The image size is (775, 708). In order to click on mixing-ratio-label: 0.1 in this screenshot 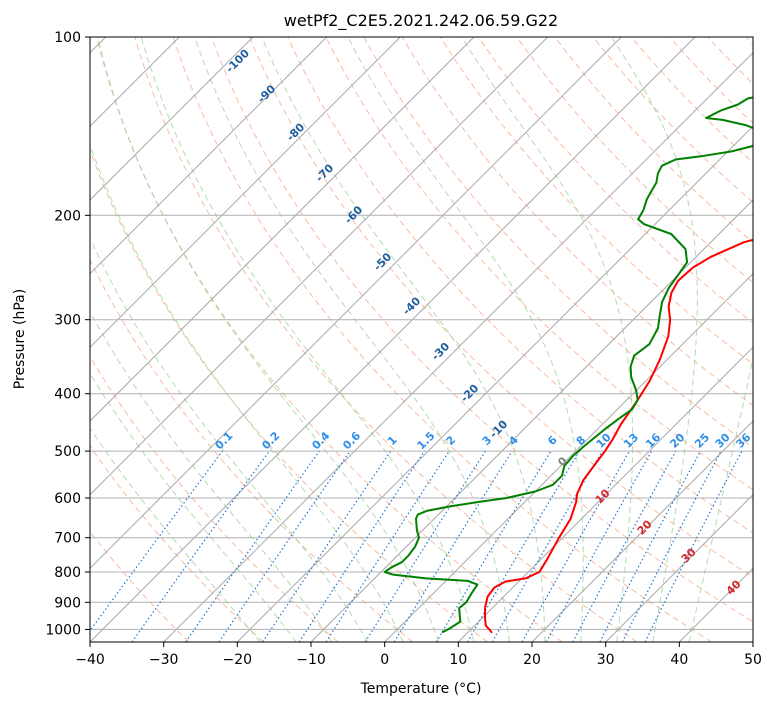, I will do `click(224, 440)`.